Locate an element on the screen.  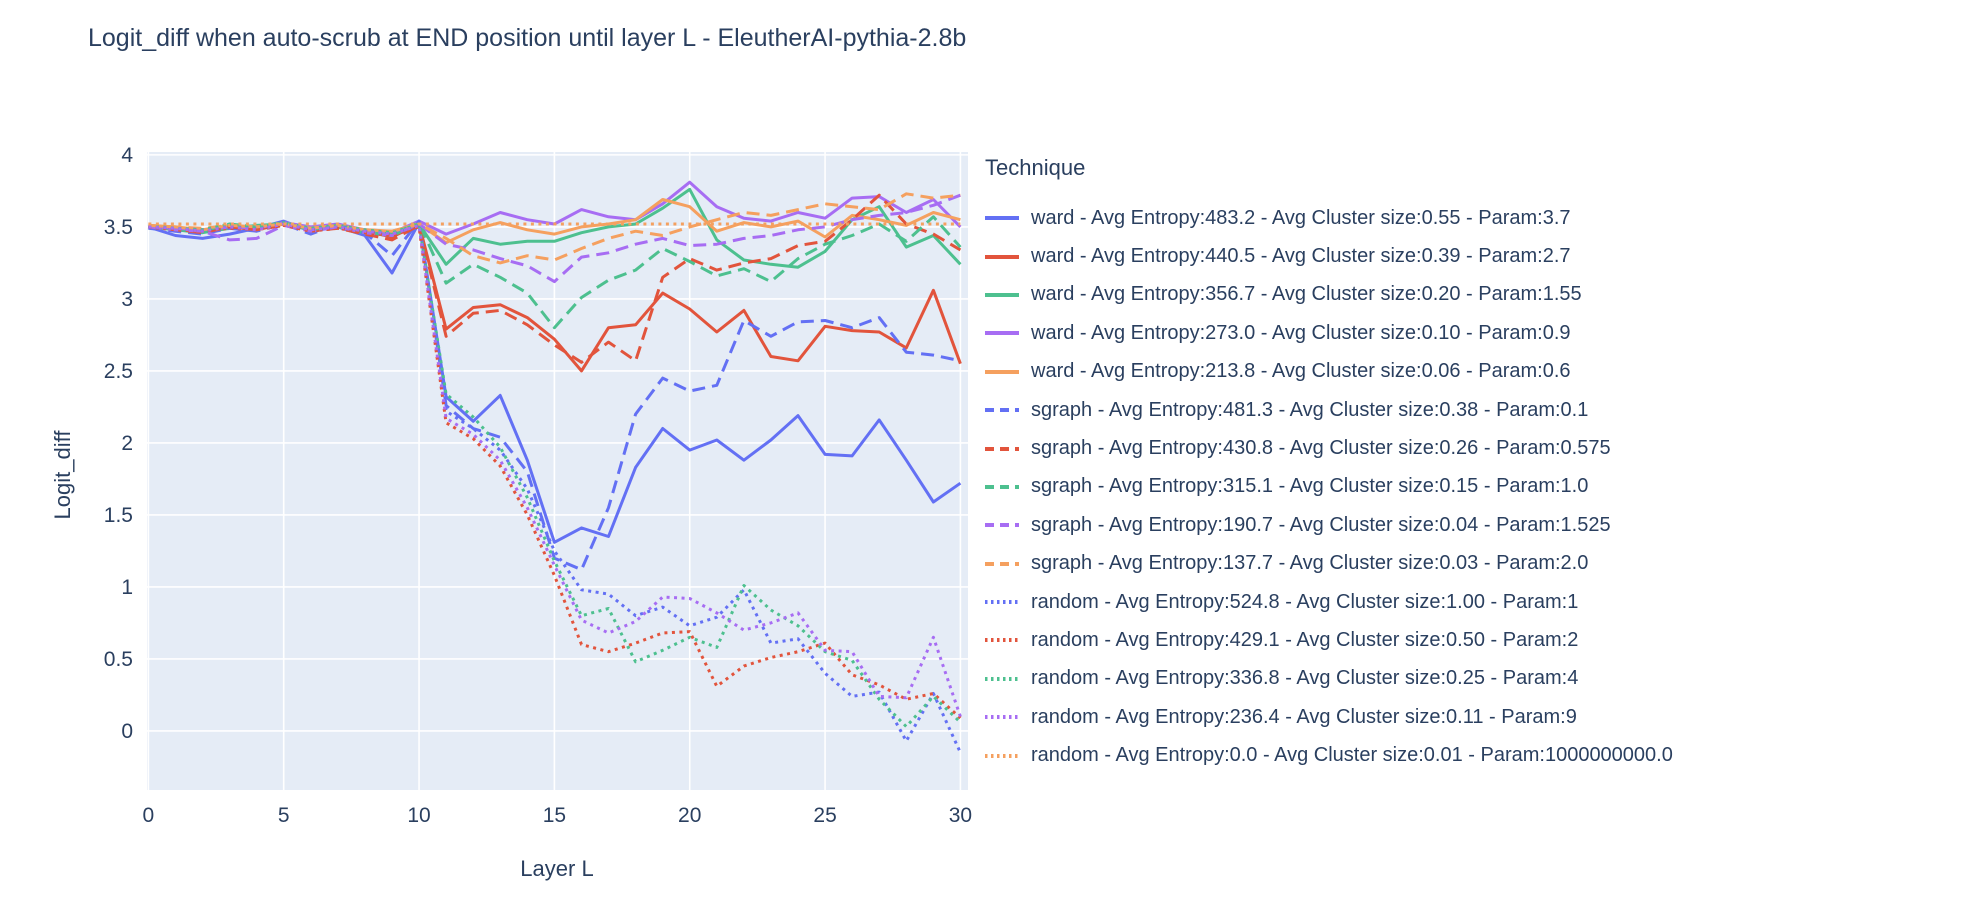
x-tick-label: 15 is located at coordinates (554, 815).